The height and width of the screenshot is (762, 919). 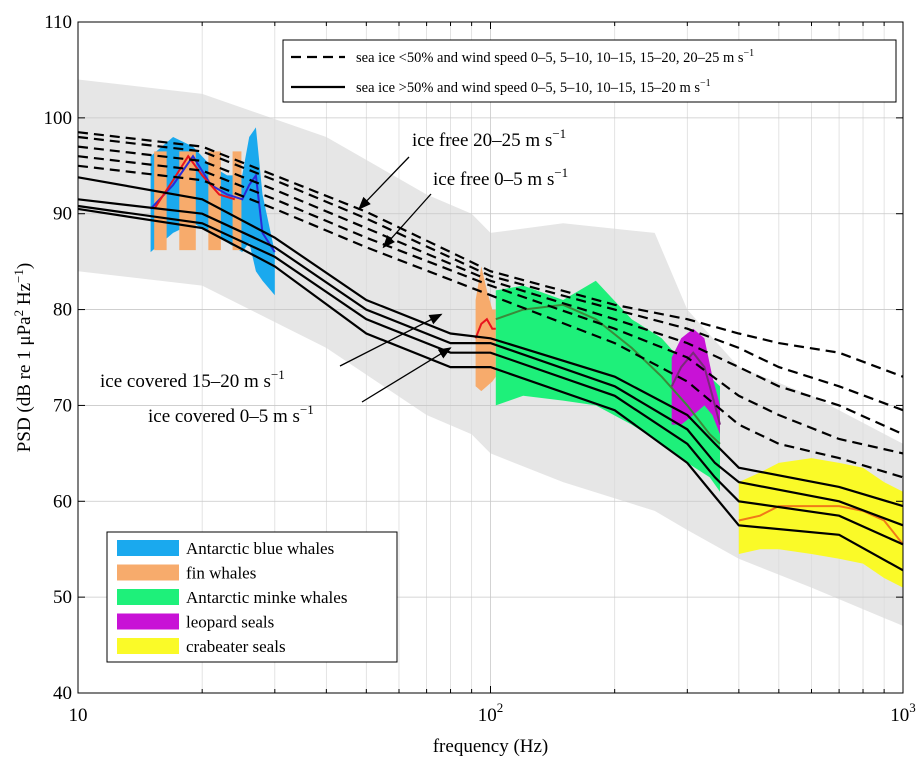 What do you see at coordinates (500, 707) in the screenshot?
I see `x-tick-exp: 2` at bounding box center [500, 707].